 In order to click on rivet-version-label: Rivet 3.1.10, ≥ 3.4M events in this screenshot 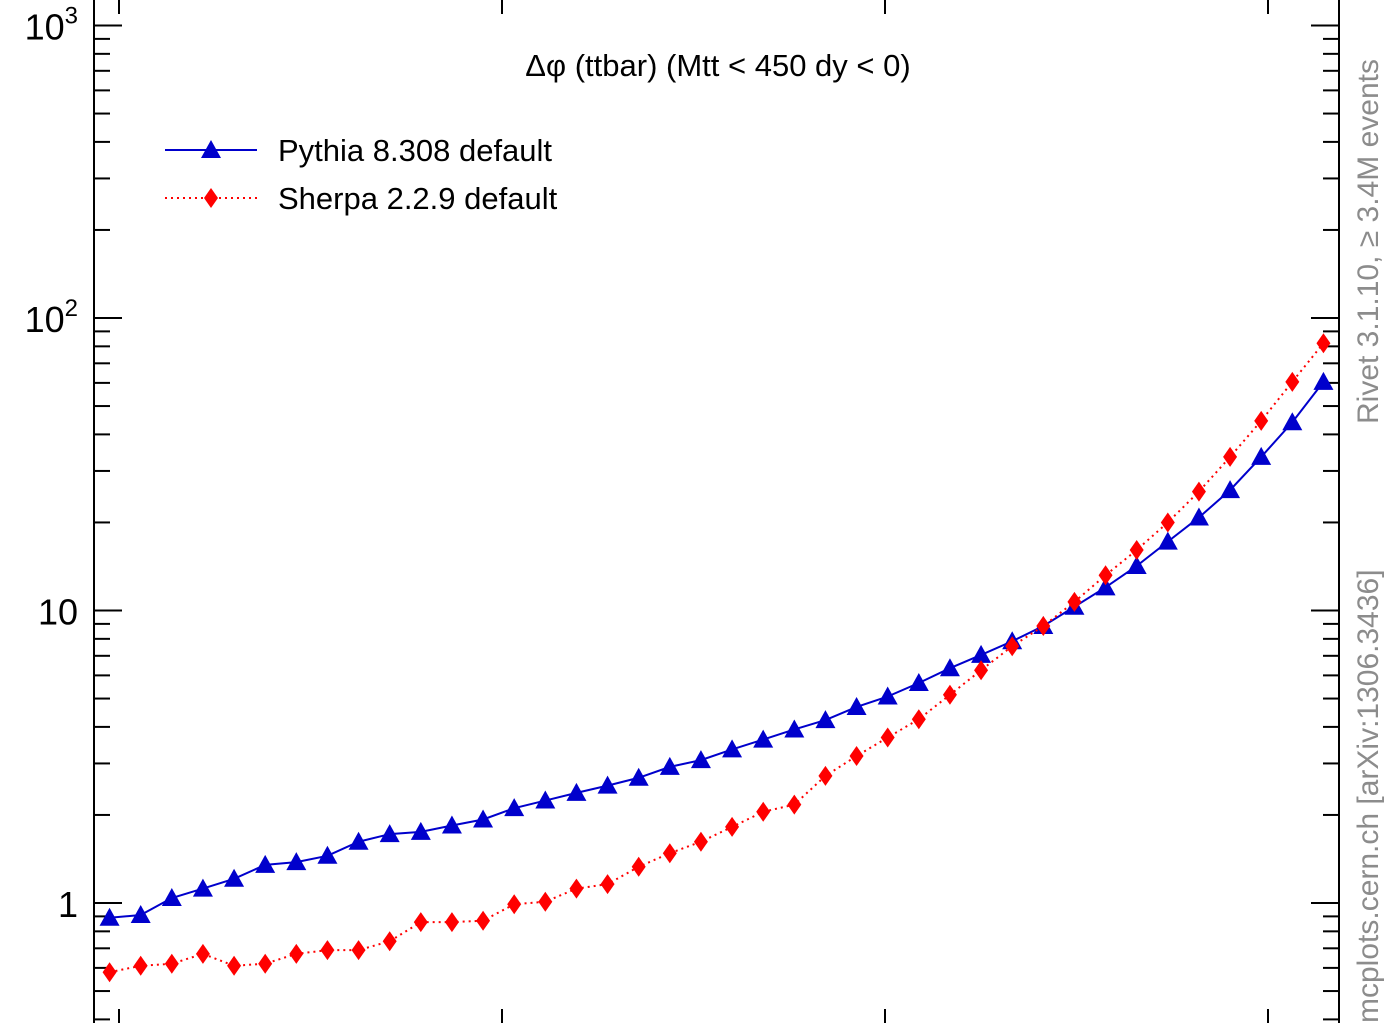, I will do `click(1368, 241)`.